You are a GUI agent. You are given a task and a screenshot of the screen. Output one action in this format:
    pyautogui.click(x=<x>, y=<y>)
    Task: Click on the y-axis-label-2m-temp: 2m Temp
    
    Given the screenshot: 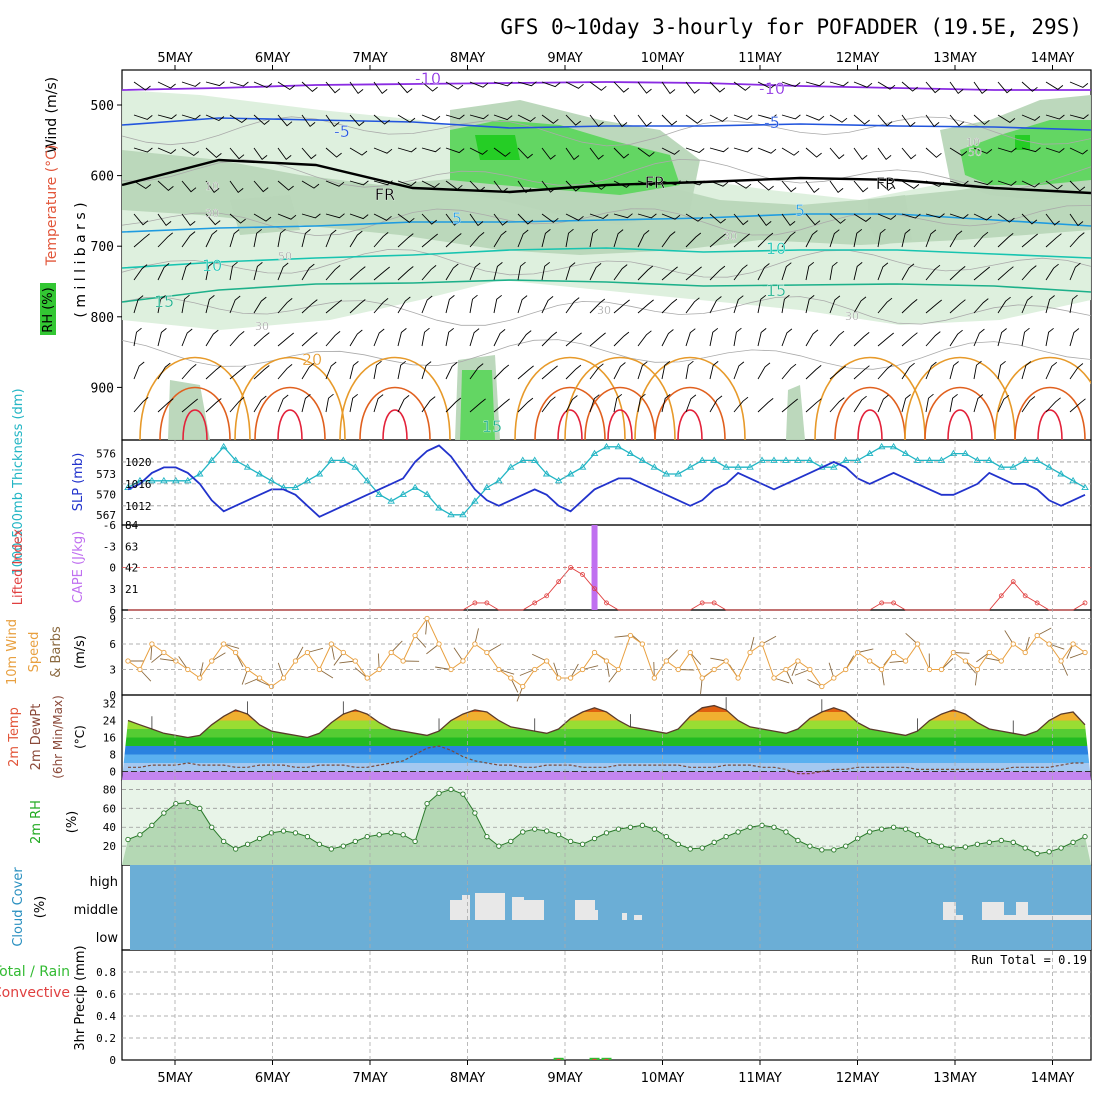 What is the action you would take?
    pyautogui.click(x=14, y=737)
    